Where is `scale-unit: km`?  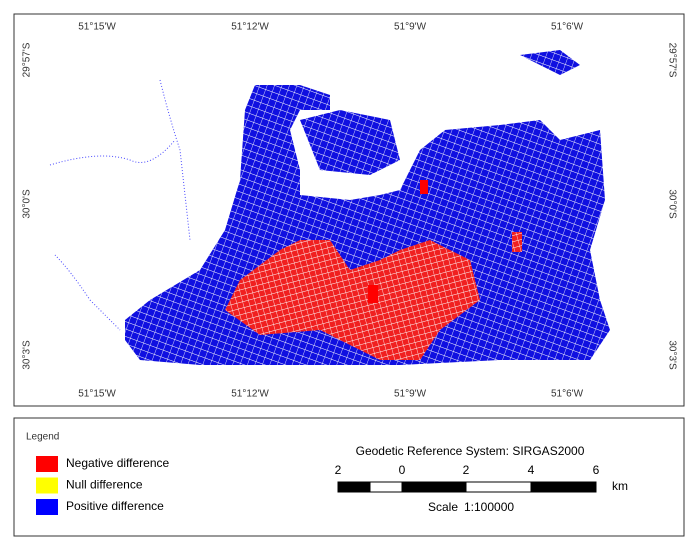
scale-unit: km is located at coordinates (620, 486).